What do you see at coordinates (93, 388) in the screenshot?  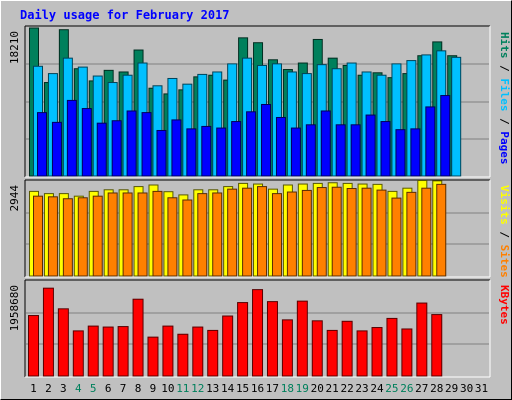 I see `x-tick-label-day-5: 5` at bounding box center [93, 388].